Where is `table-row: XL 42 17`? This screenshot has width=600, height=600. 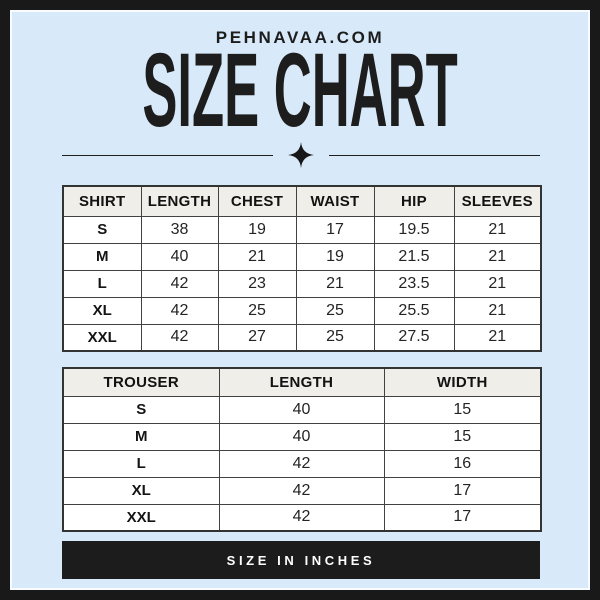
table-row: XL 42 17 is located at coordinates (302, 490).